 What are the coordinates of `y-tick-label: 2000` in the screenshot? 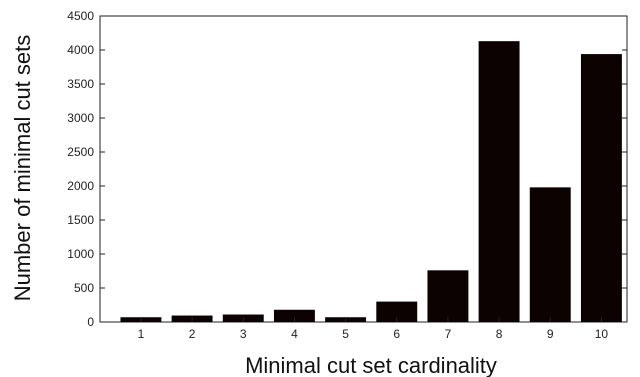 It's located at (80, 186).